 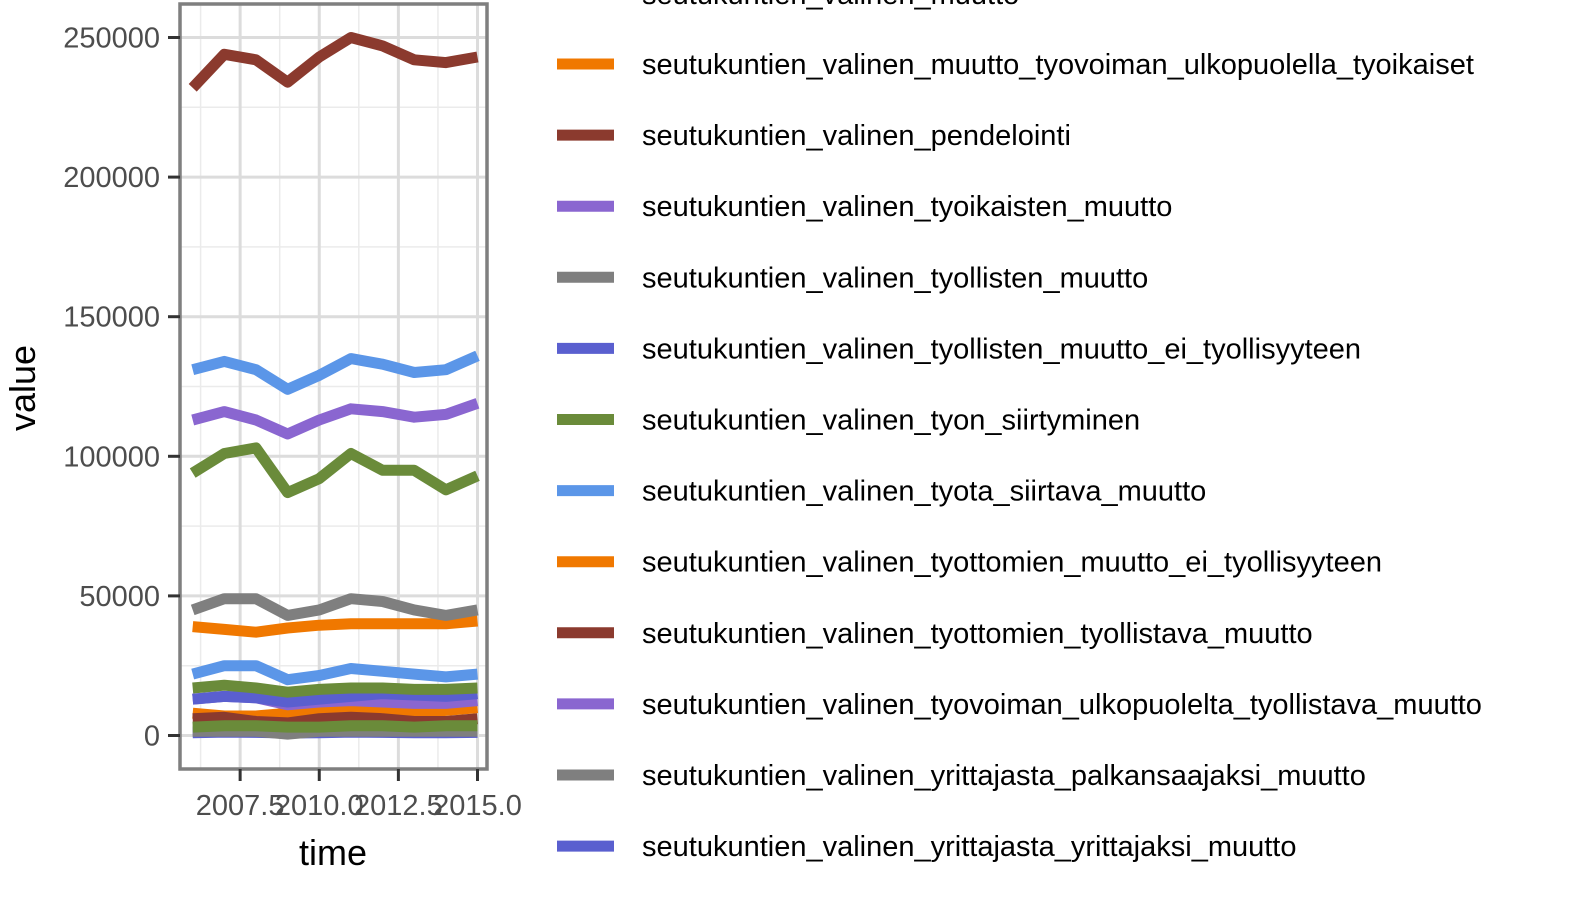 What do you see at coordinates (856, 136) in the screenshot?
I see `legend-label: seutukuntien_valinen_pendelointi` at bounding box center [856, 136].